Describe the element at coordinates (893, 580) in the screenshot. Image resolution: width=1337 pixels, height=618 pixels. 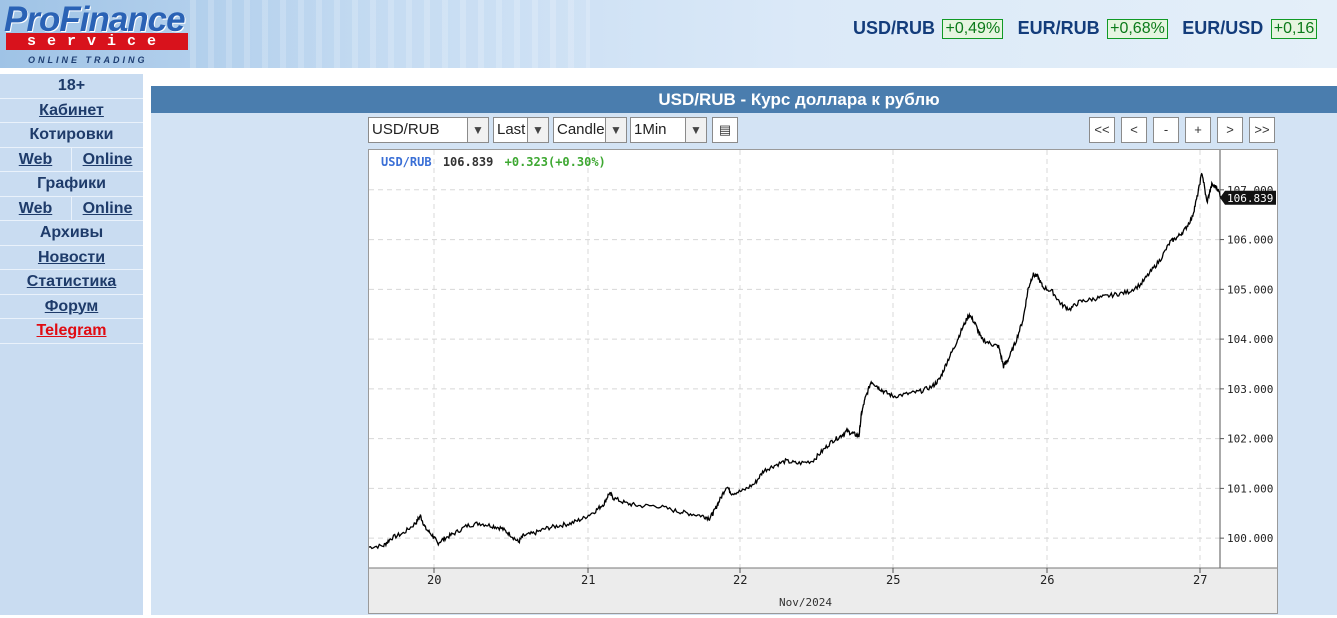
I see `x-tick-label: 25` at that location.